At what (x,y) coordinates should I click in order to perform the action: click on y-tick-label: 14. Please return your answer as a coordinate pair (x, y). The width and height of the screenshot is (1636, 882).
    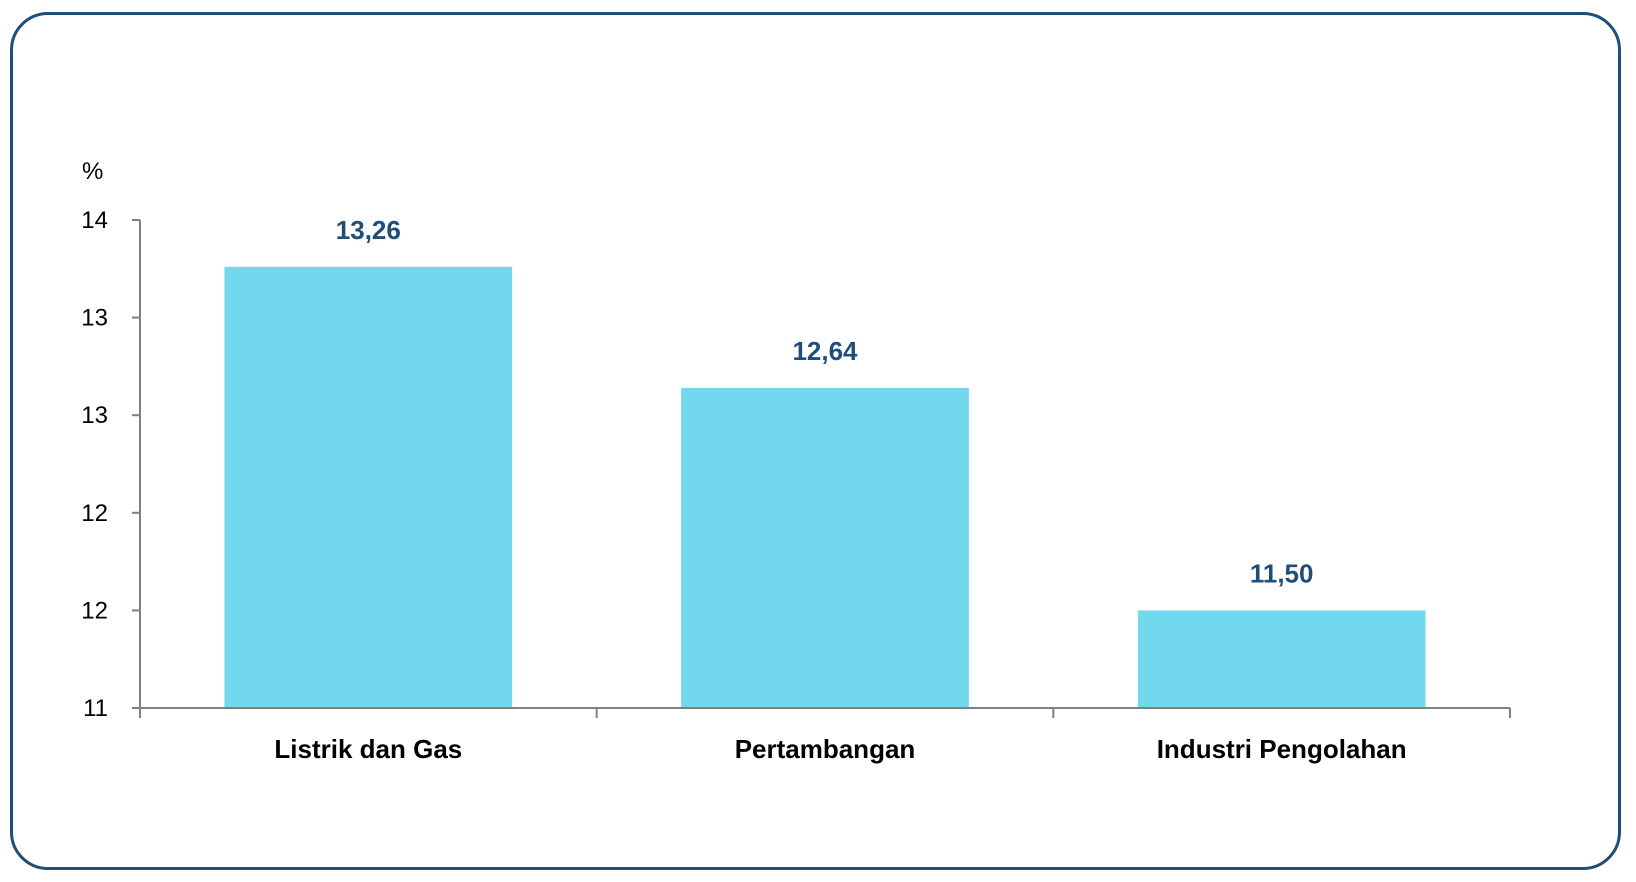
    Looking at the image, I should click on (94, 220).